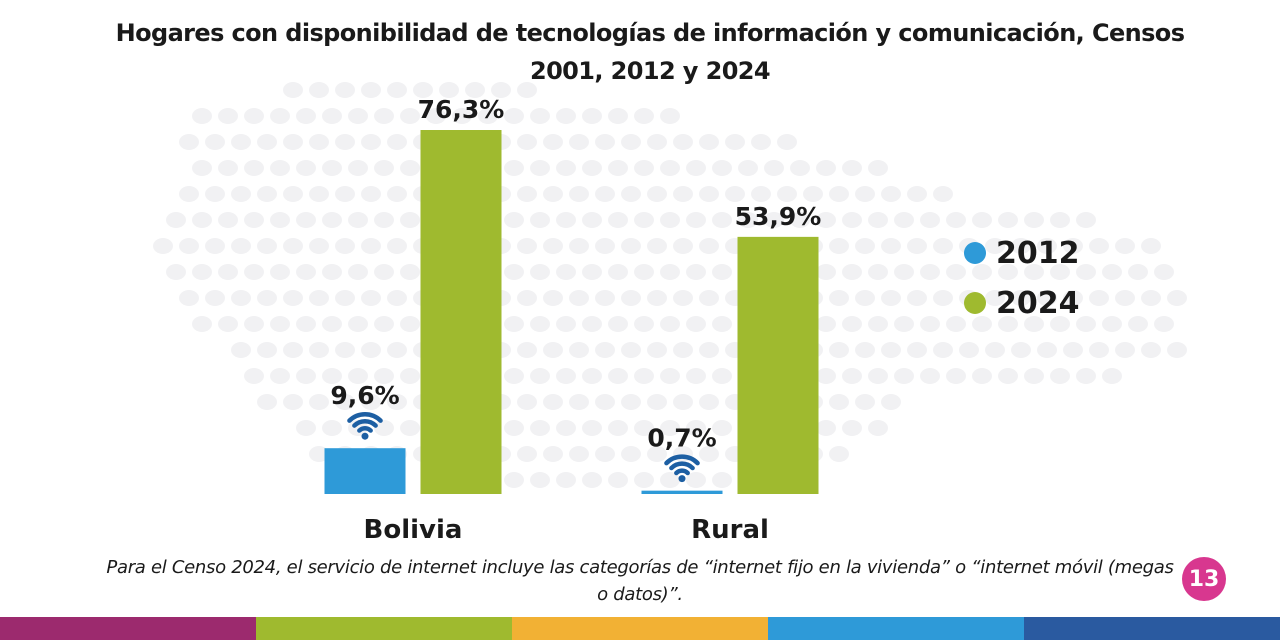 Image resolution: width=1280 pixels, height=640 pixels. I want to click on legend-dot-2024, so click(975, 303).